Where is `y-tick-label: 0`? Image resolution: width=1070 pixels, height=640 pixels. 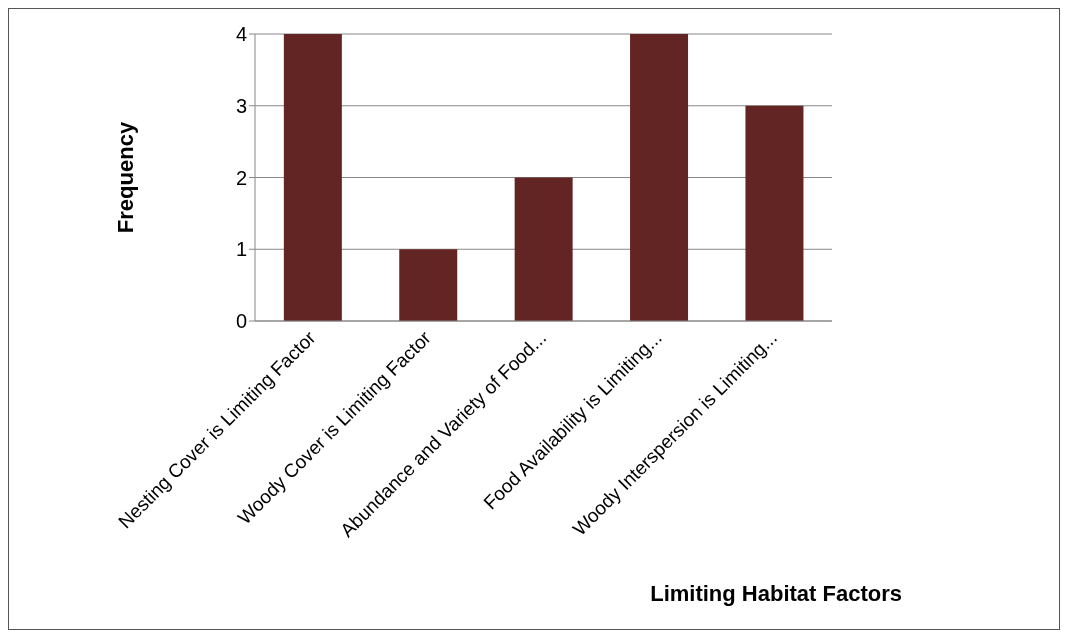 y-tick-label: 0 is located at coordinates (241, 321).